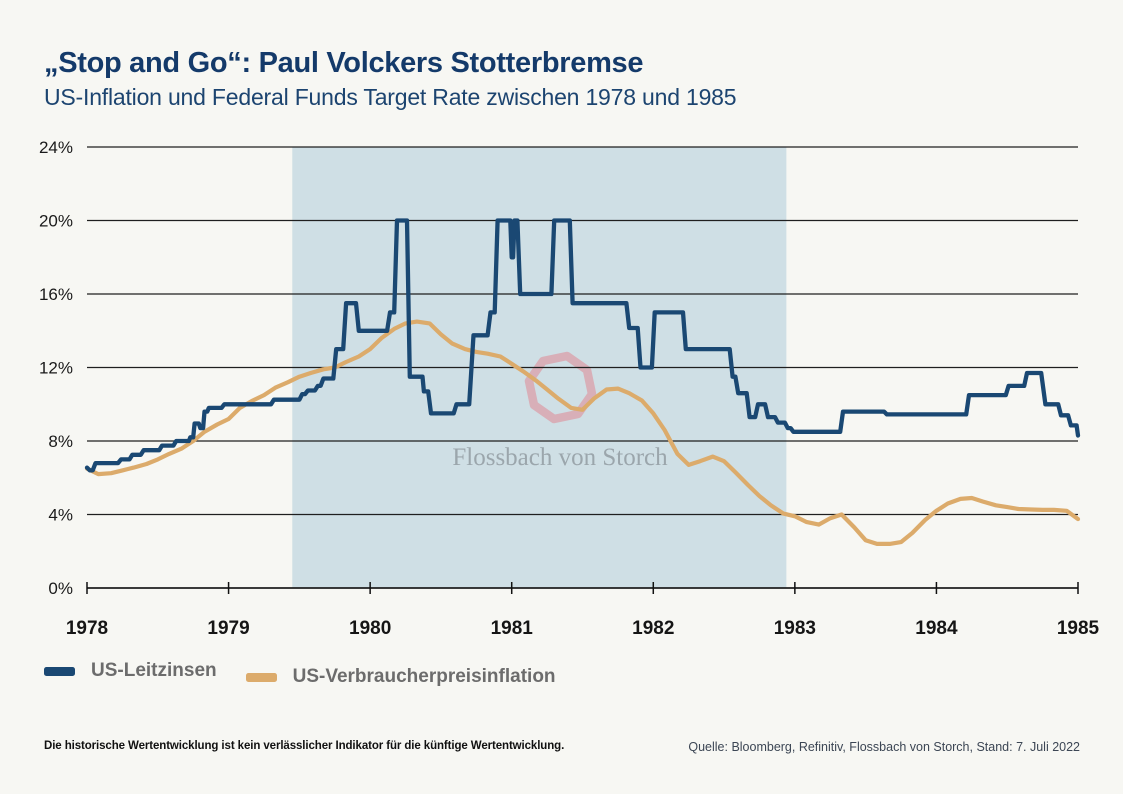  What do you see at coordinates (512, 628) in the screenshot?
I see `x-tick-label: 1981` at bounding box center [512, 628].